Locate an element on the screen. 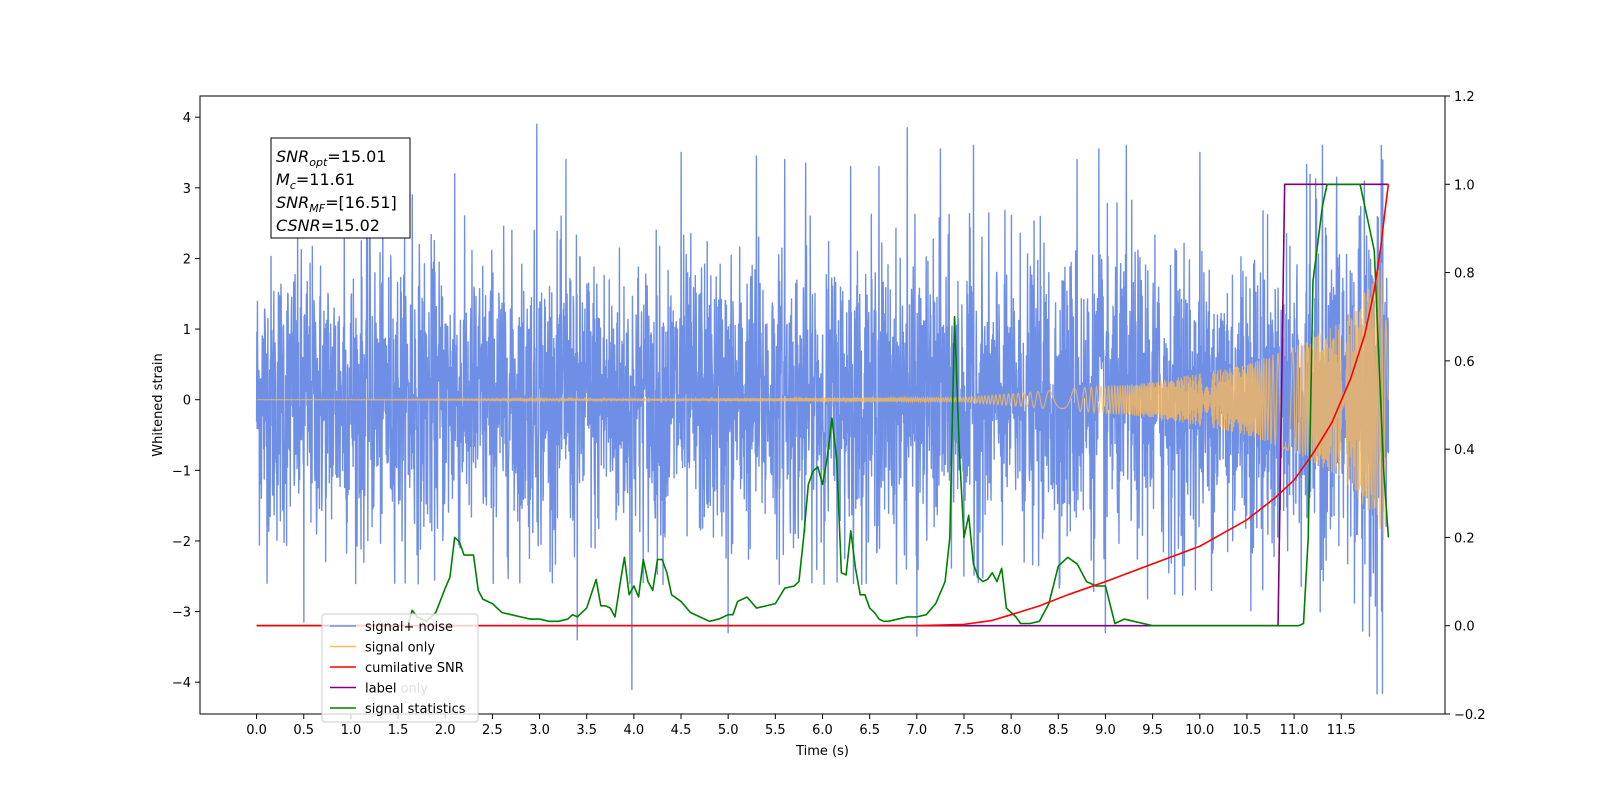 Image resolution: width=1600 pixels, height=800 pixels. x-tick-label: 9.5 is located at coordinates (1152, 730).